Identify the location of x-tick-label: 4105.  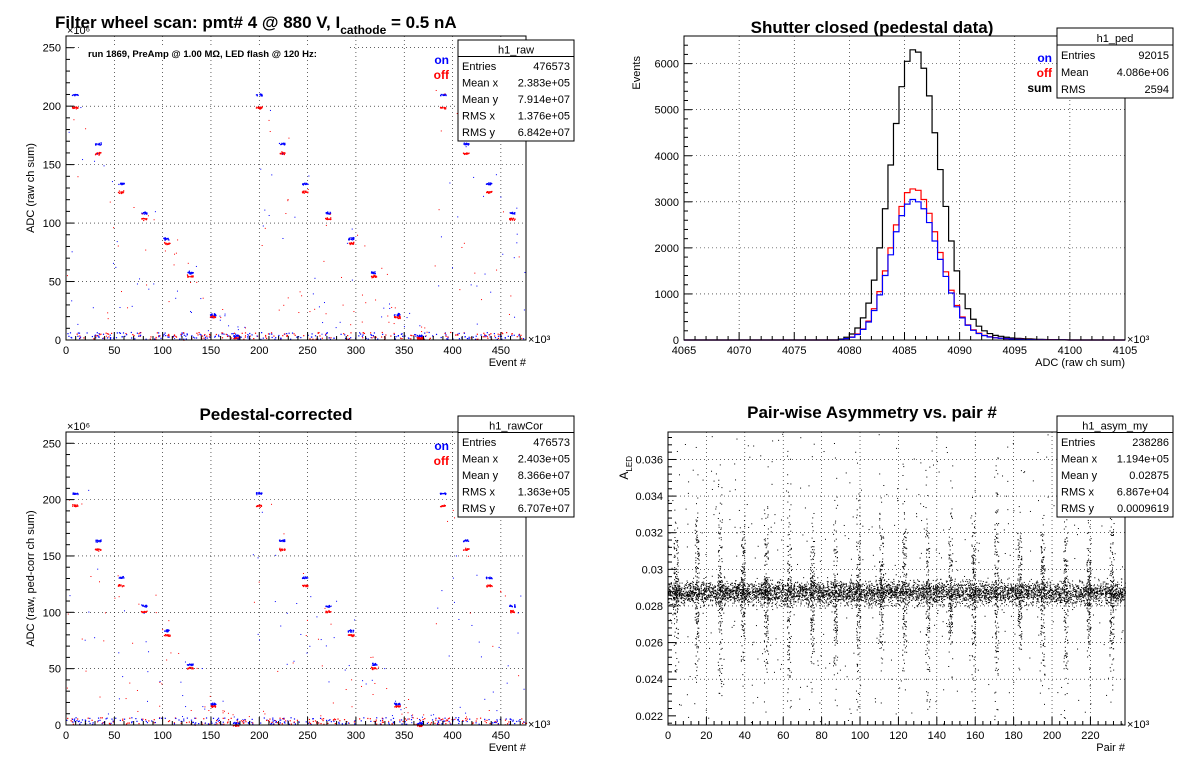
(1125, 351).